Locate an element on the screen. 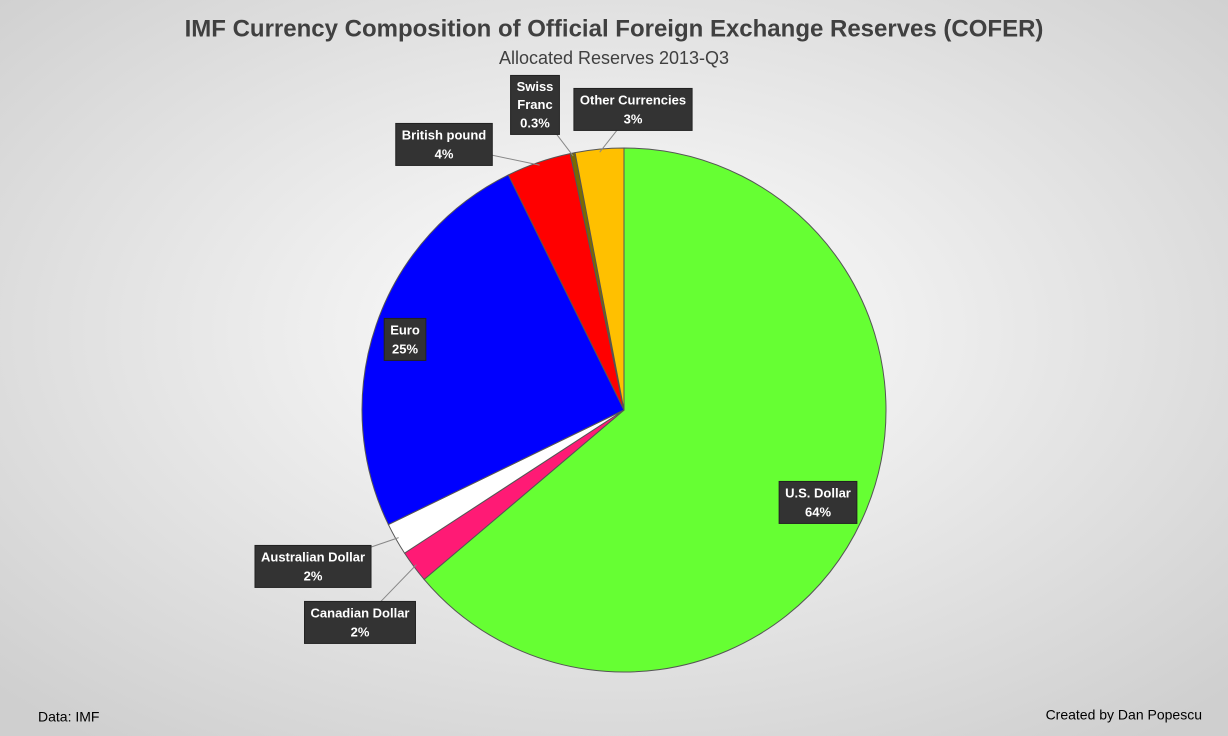  label-name-line: Swiss is located at coordinates (535, 86).